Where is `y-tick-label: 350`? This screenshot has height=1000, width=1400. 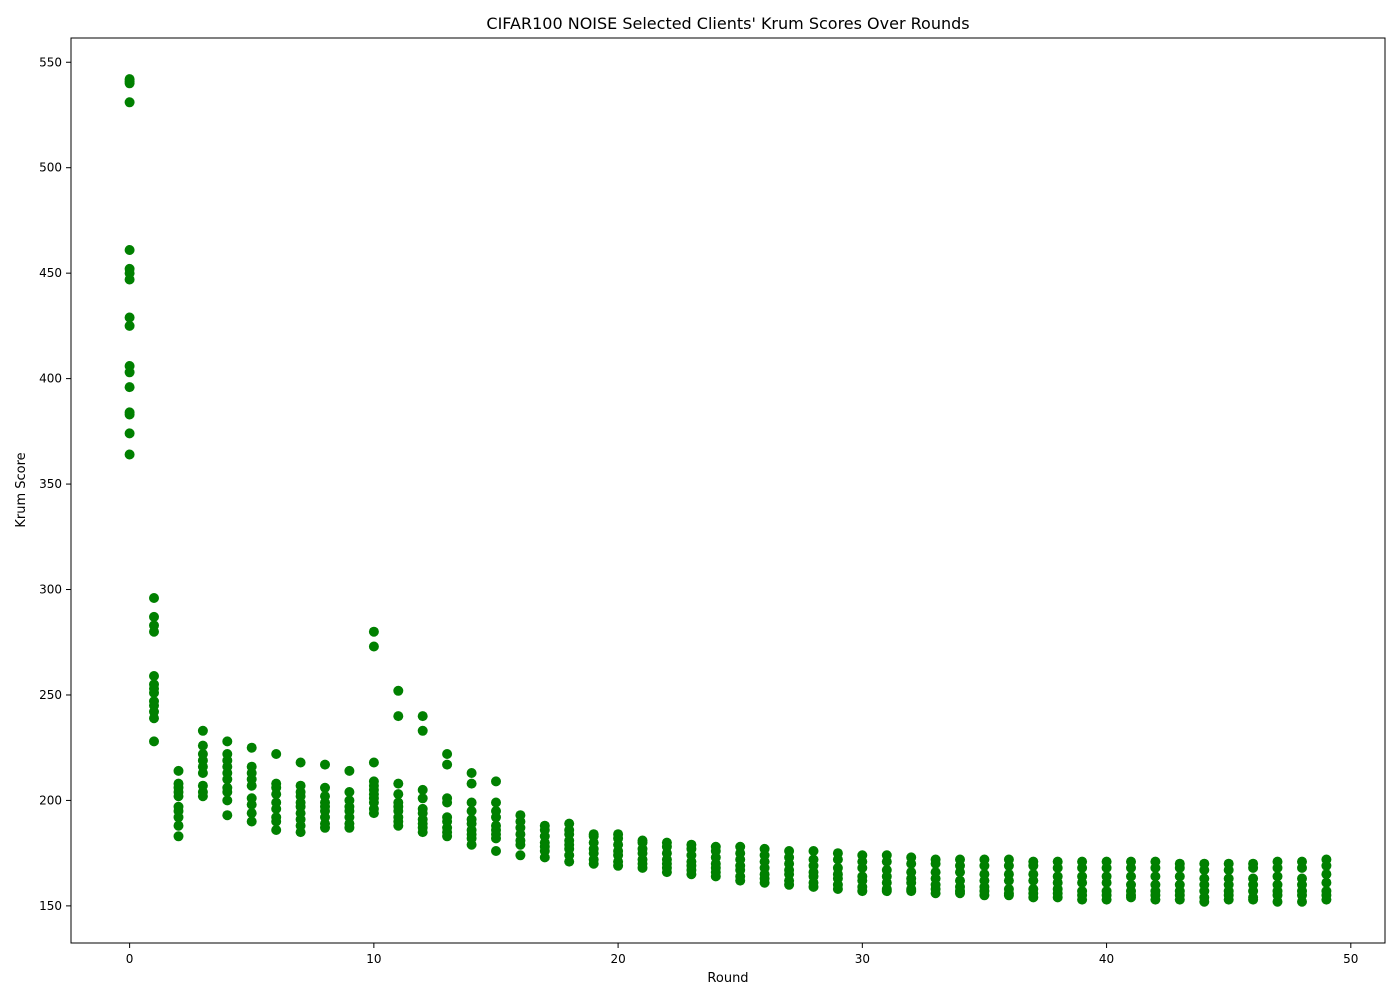
y-tick-label: 350 is located at coordinates (50, 484).